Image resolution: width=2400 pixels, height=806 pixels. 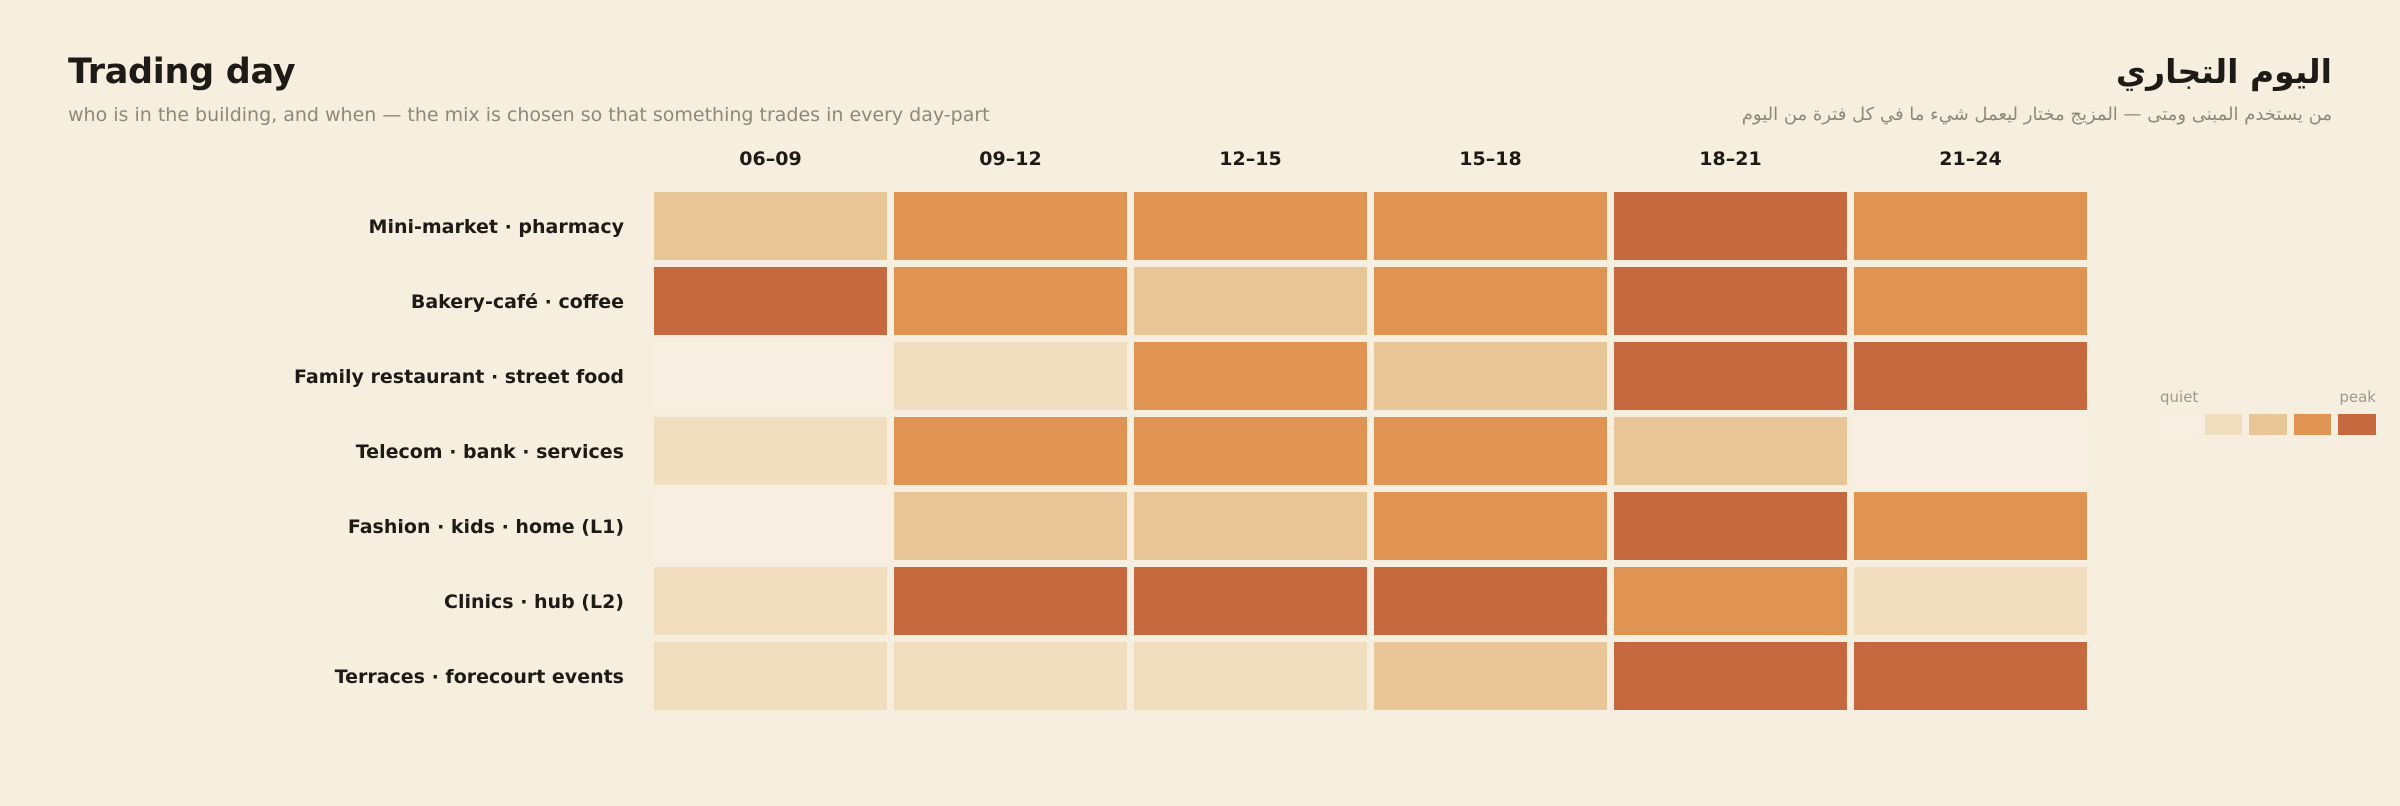 I want to click on row-label-telecom-bank-services: Telecom · bank · services, so click(x=490, y=452).